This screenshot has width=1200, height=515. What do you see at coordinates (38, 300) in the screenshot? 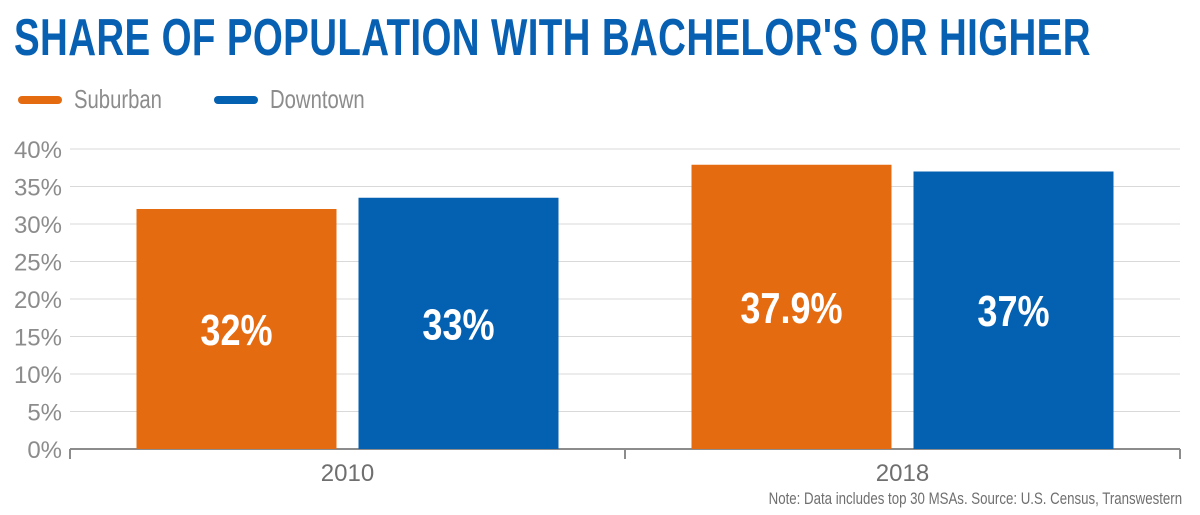
I see `y-tick-label: 20%` at bounding box center [38, 300].